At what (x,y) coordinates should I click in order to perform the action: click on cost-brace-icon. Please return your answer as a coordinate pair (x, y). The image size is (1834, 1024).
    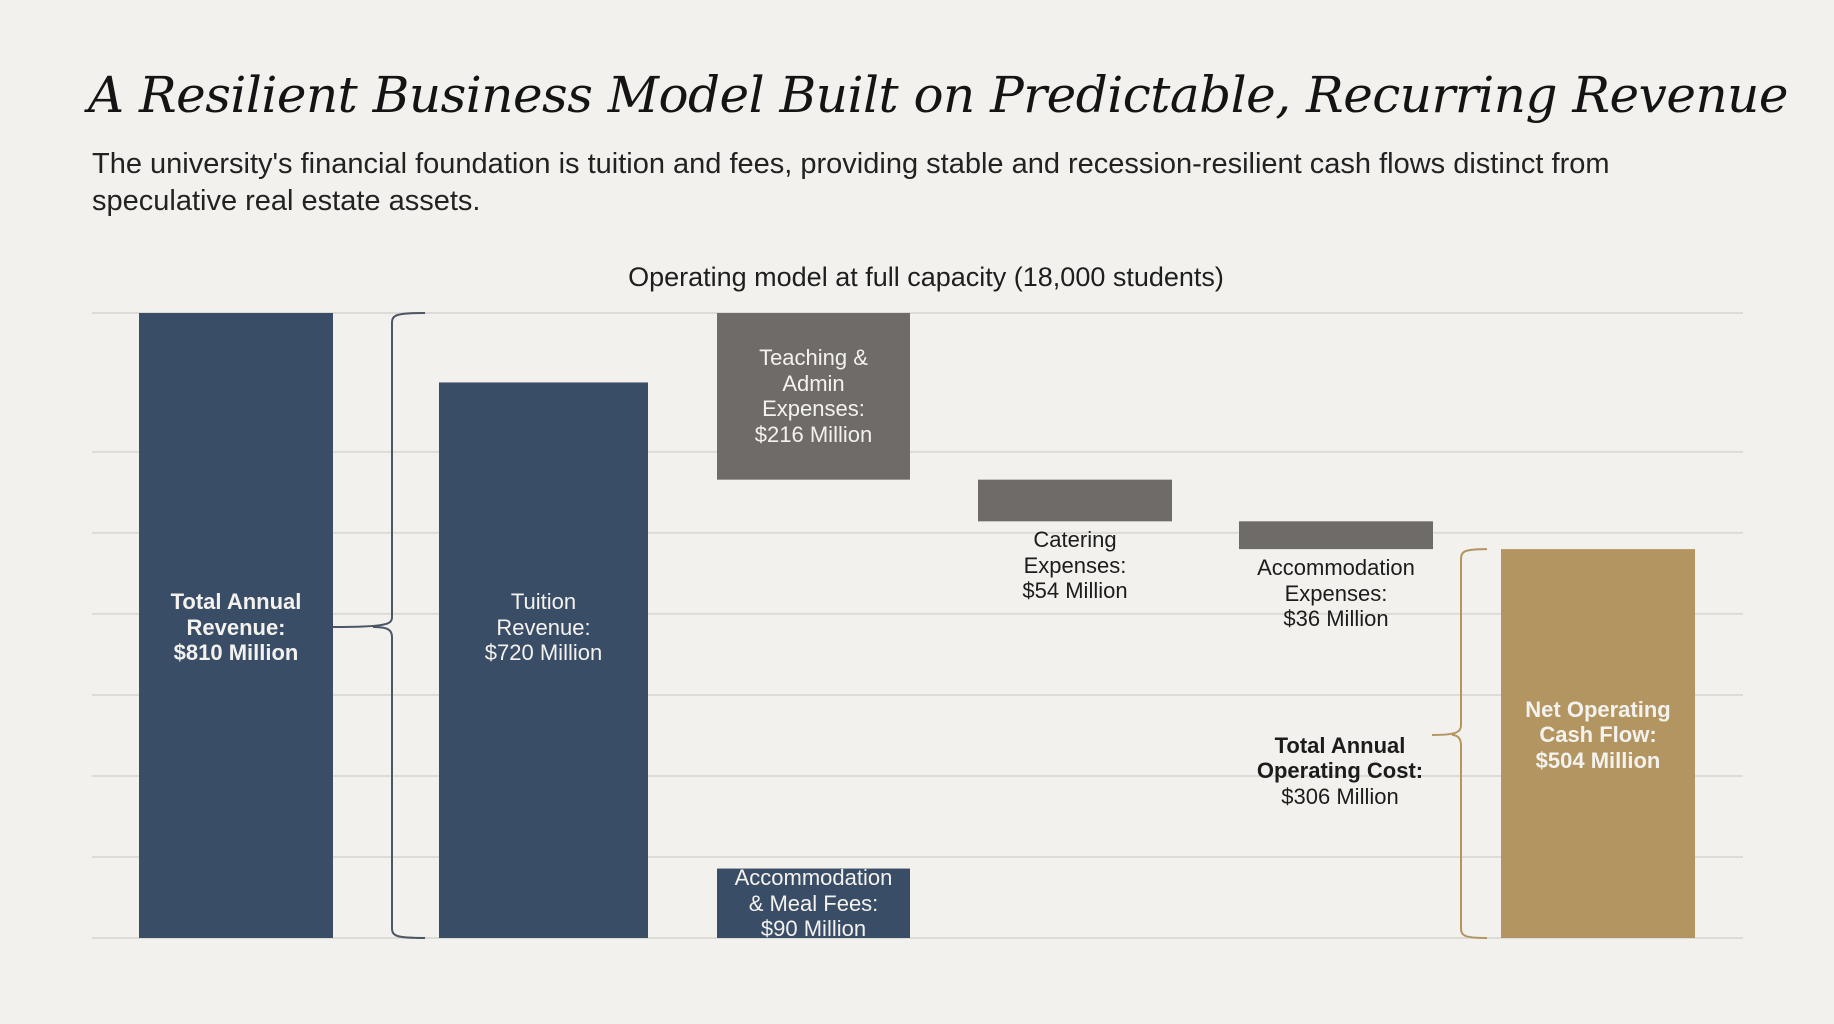
    Looking at the image, I should click on (1459, 743).